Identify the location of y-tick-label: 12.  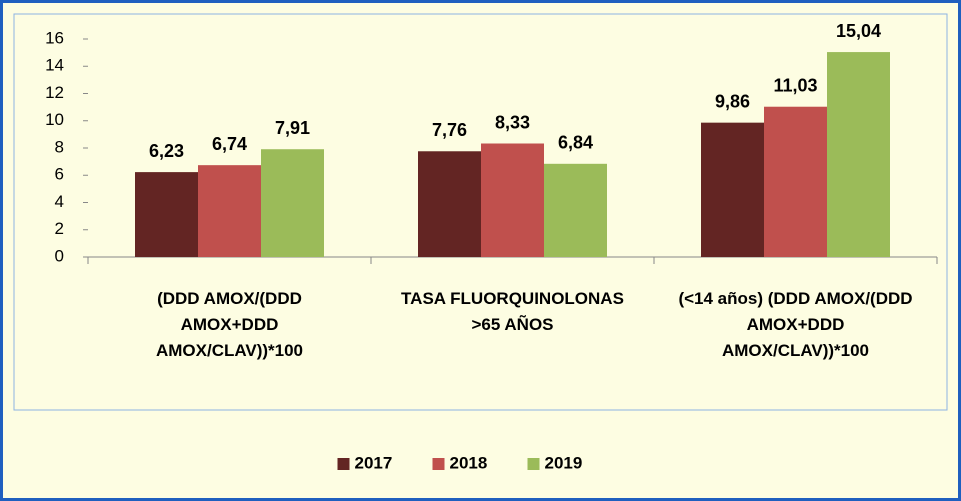
(54, 92).